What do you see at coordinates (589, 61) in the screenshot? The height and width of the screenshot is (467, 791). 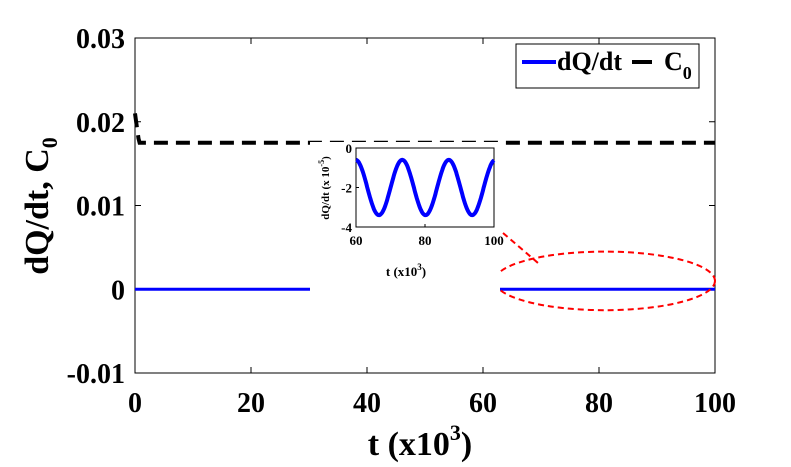 I see `legend-dqdt-label: dQ/dt` at bounding box center [589, 61].